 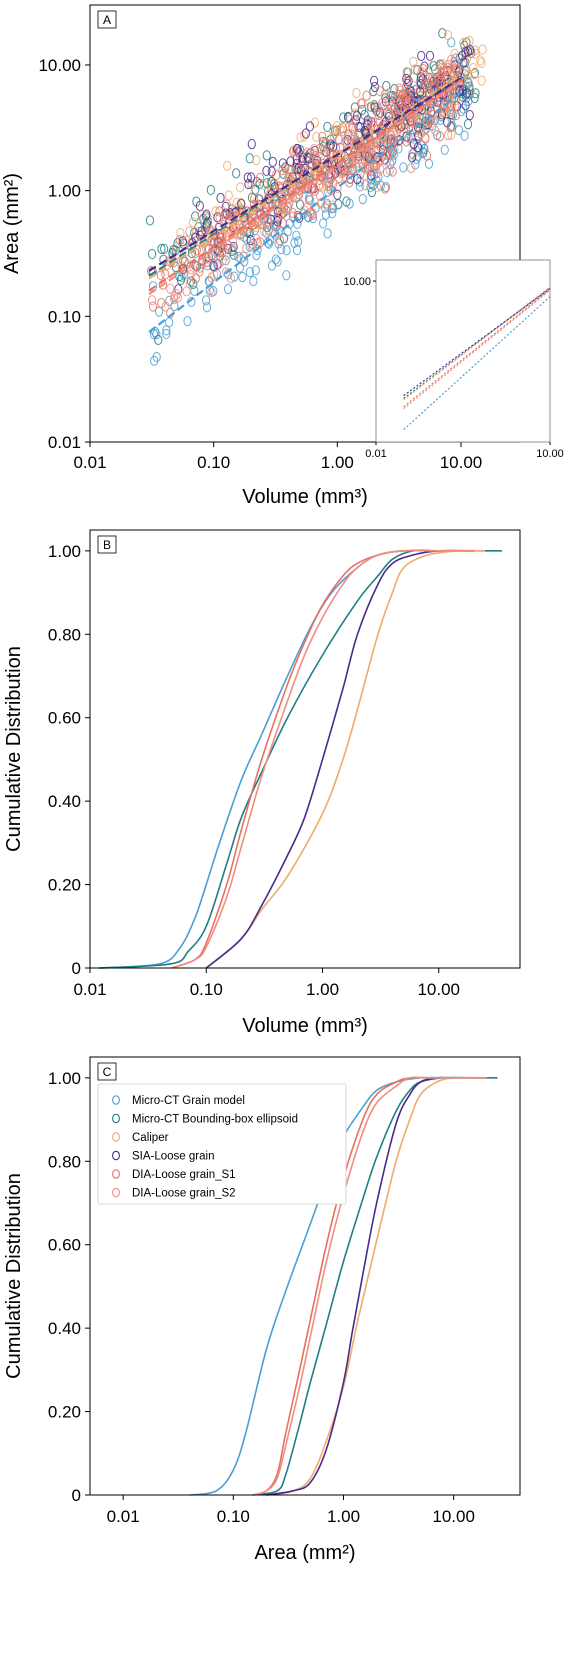 What do you see at coordinates (173, 1157) in the screenshot?
I see `legend-entry-label: SIA-Loose grain` at bounding box center [173, 1157].